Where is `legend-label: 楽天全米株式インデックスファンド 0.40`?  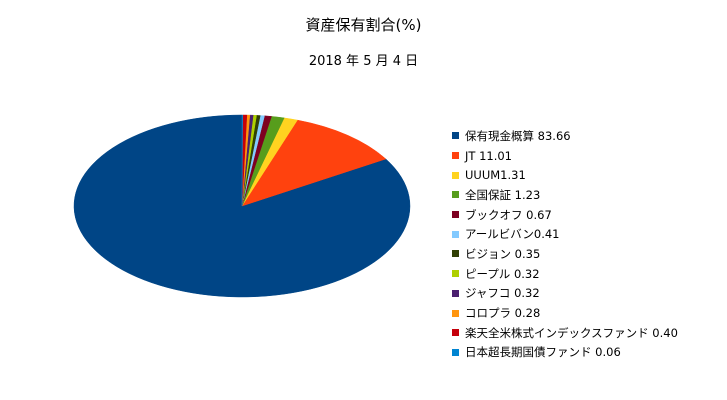
legend-label: 楽天全米株式インデックスファンド 0.40 is located at coordinates (571, 332).